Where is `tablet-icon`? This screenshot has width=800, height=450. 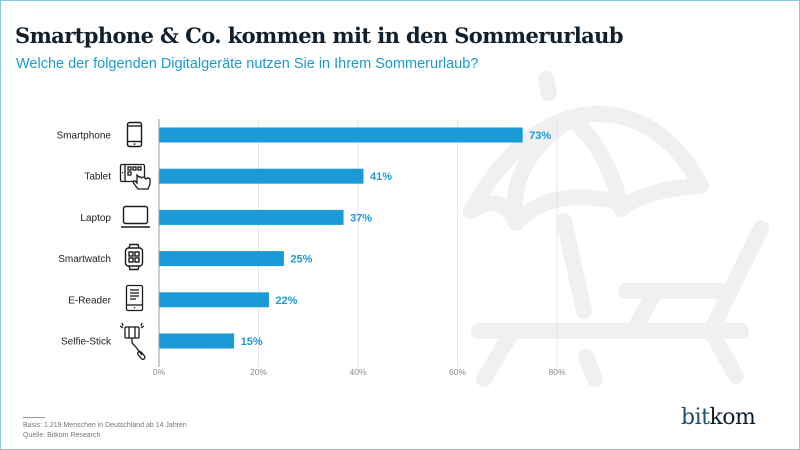
tablet-icon is located at coordinates (135, 176).